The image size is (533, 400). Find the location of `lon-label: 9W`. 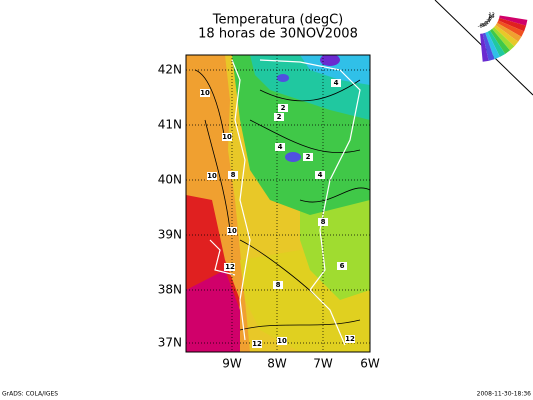

lon-label: 9W is located at coordinates (232, 364).